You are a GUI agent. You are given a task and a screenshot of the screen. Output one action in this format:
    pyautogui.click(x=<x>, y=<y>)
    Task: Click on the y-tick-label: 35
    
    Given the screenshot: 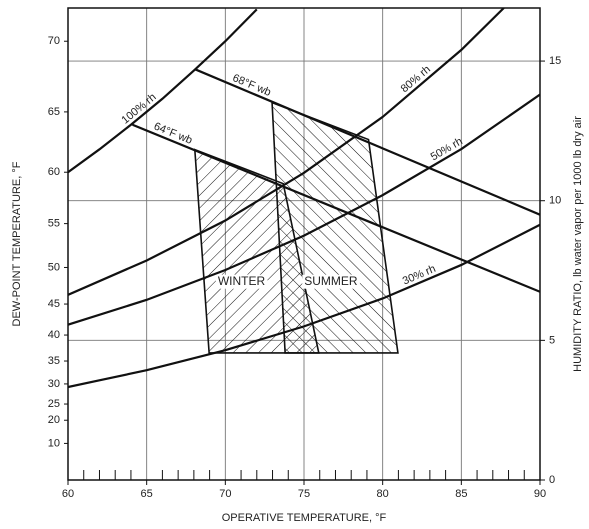 What is the action you would take?
    pyautogui.click(x=54, y=361)
    